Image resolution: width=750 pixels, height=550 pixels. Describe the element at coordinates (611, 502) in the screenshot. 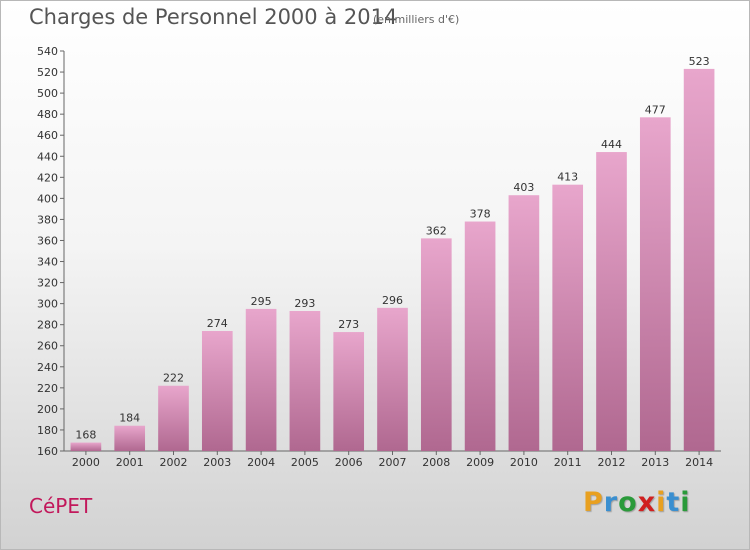

I see `logo-letter: r` at that location.